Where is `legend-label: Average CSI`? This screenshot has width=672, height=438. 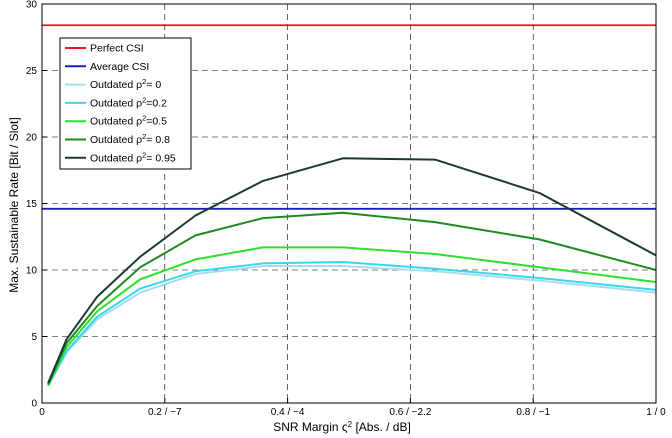
legend-label: Average CSI is located at coordinates (119, 67).